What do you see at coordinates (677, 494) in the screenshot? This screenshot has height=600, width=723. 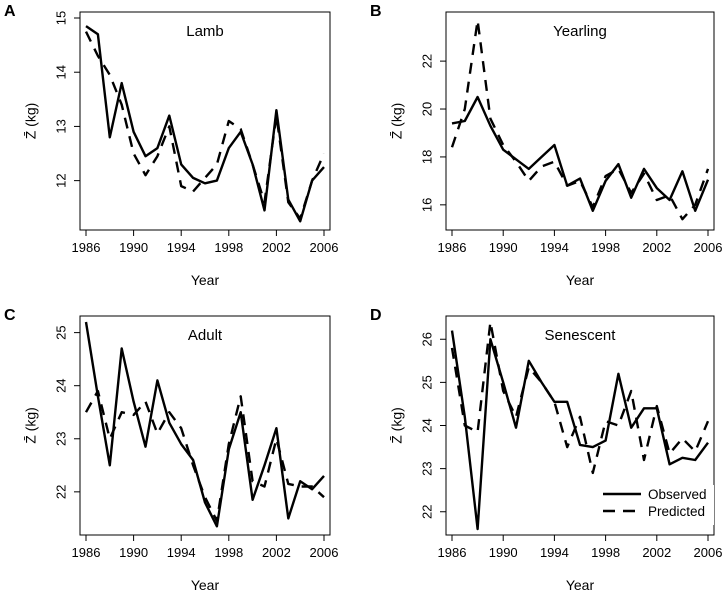 I see `legend-observed-label: Observed` at bounding box center [677, 494].